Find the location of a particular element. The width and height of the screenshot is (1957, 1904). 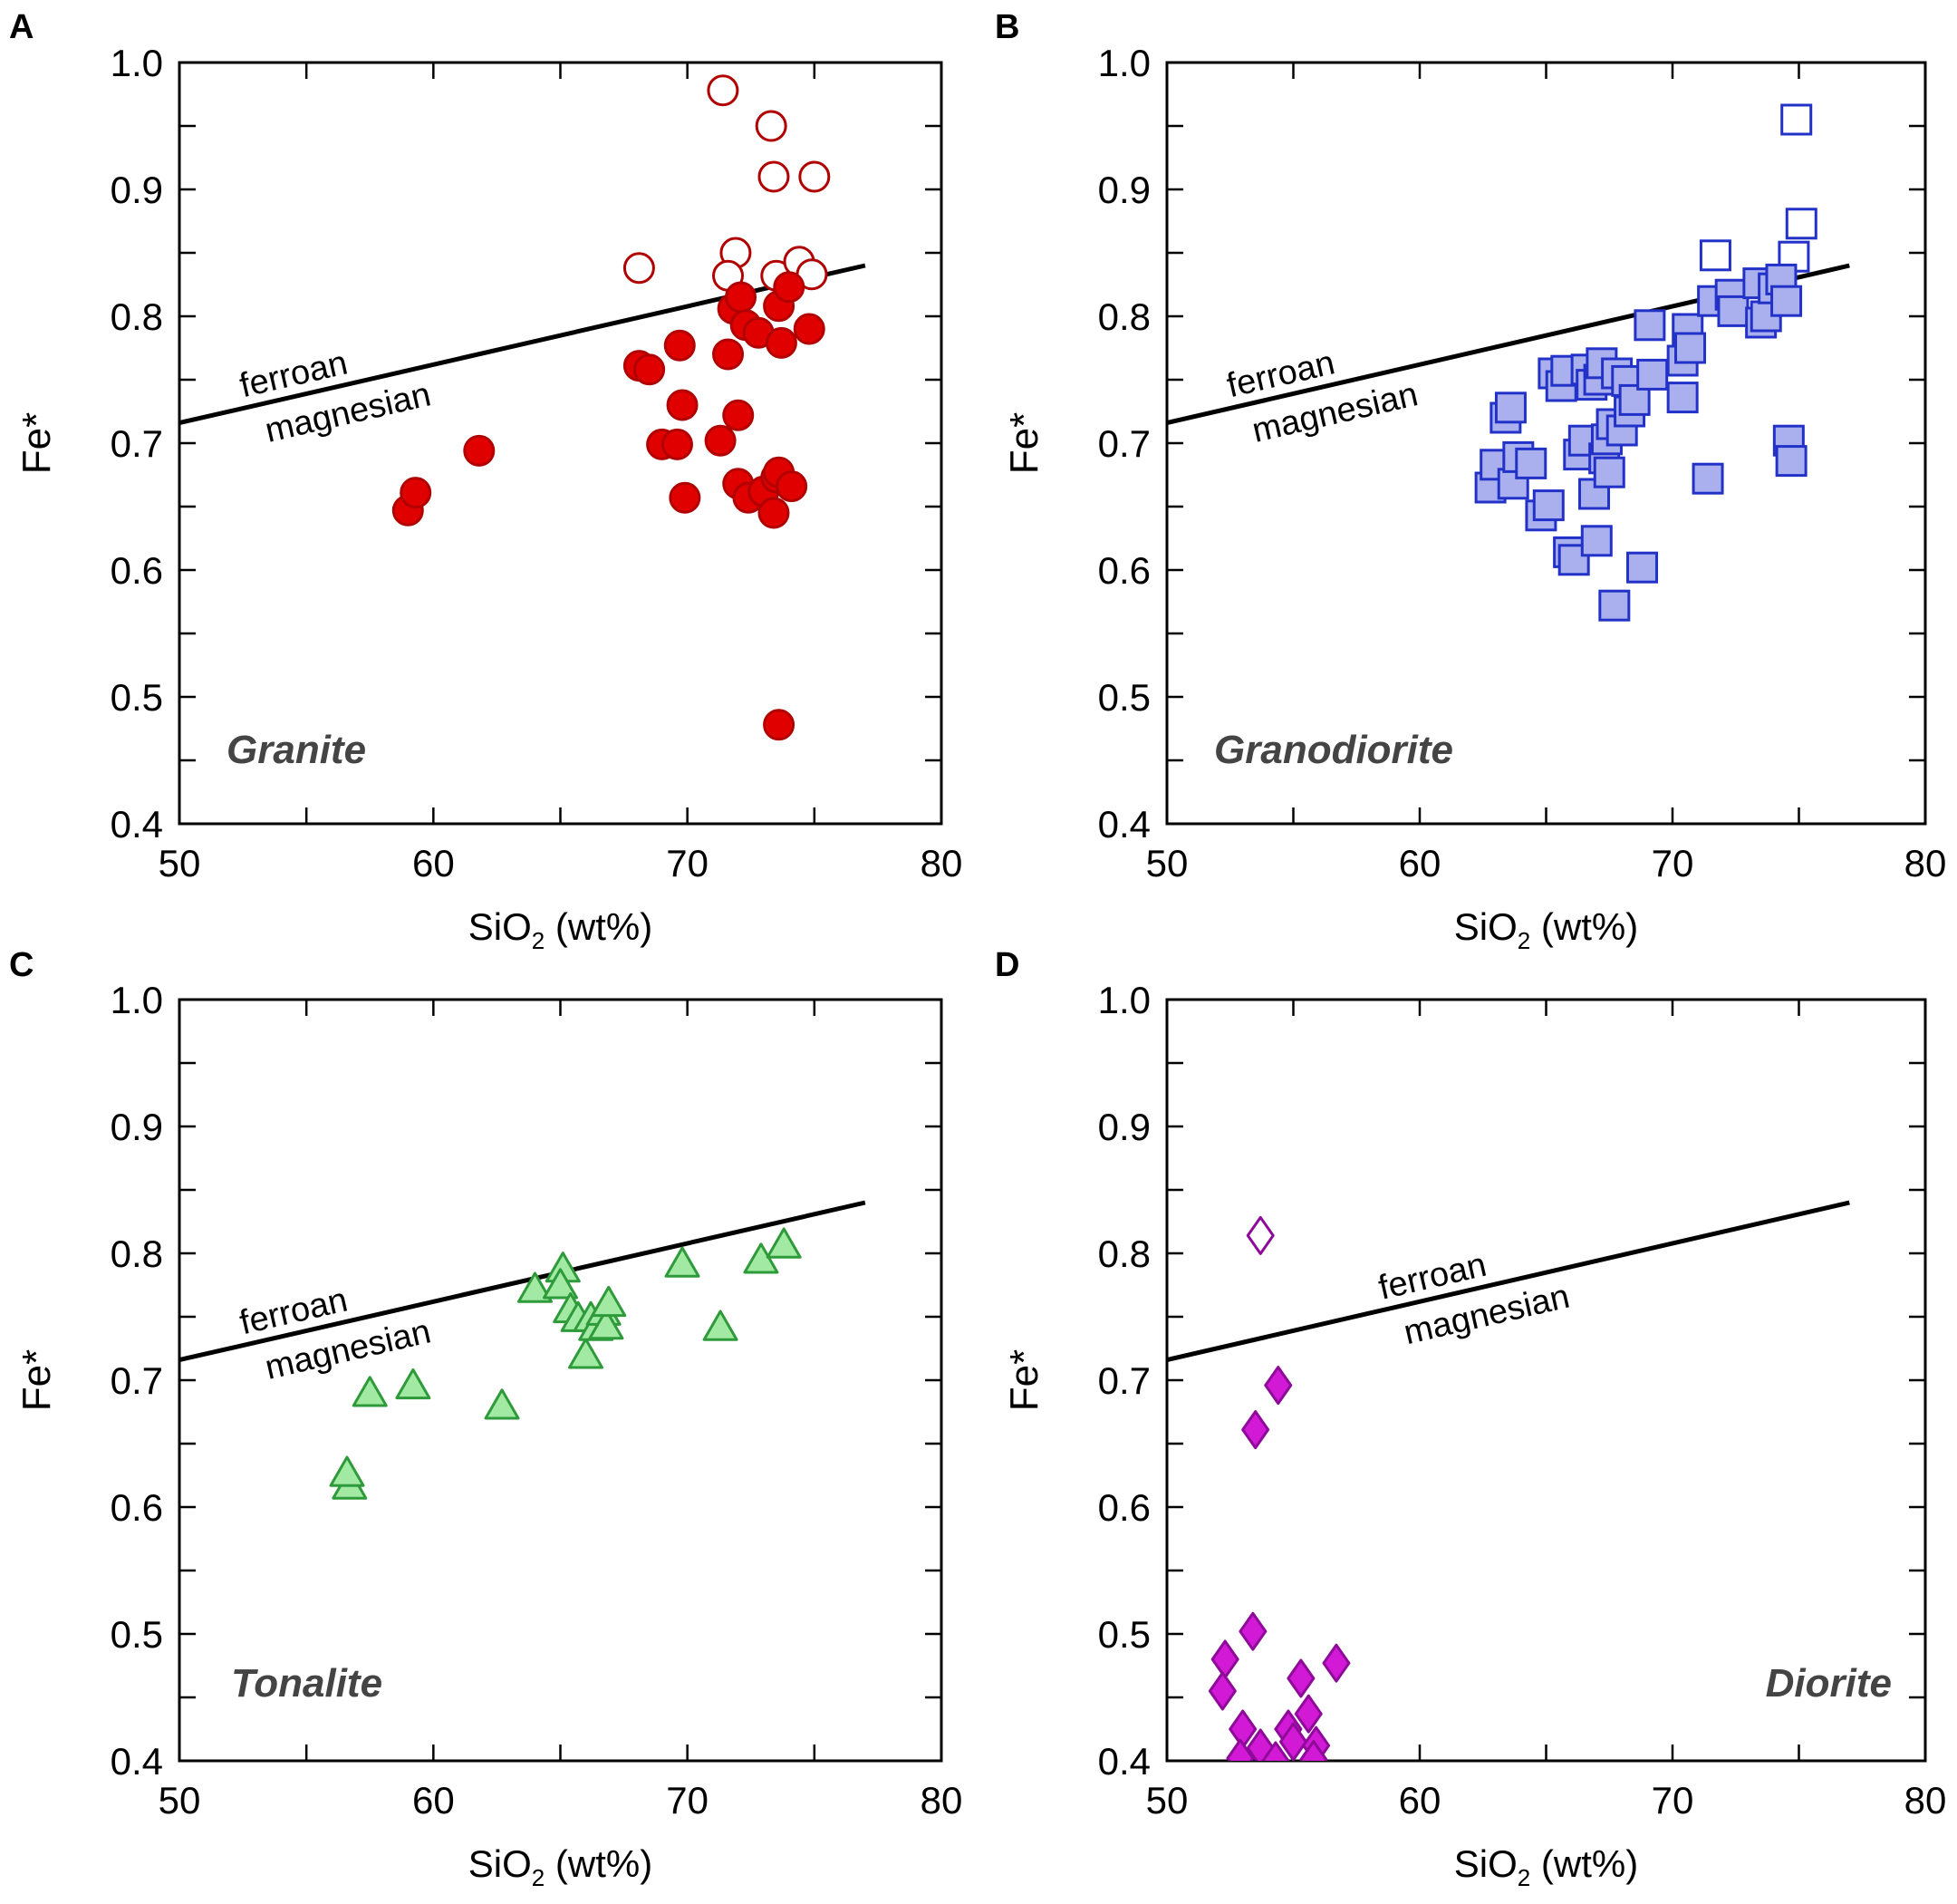

x-tick-label: 50 is located at coordinates (180, 863).